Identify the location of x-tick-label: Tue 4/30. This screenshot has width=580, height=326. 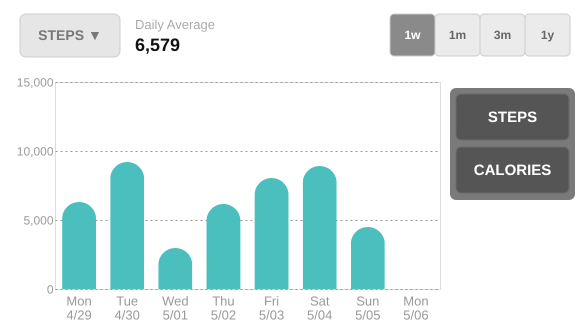
(127, 308).